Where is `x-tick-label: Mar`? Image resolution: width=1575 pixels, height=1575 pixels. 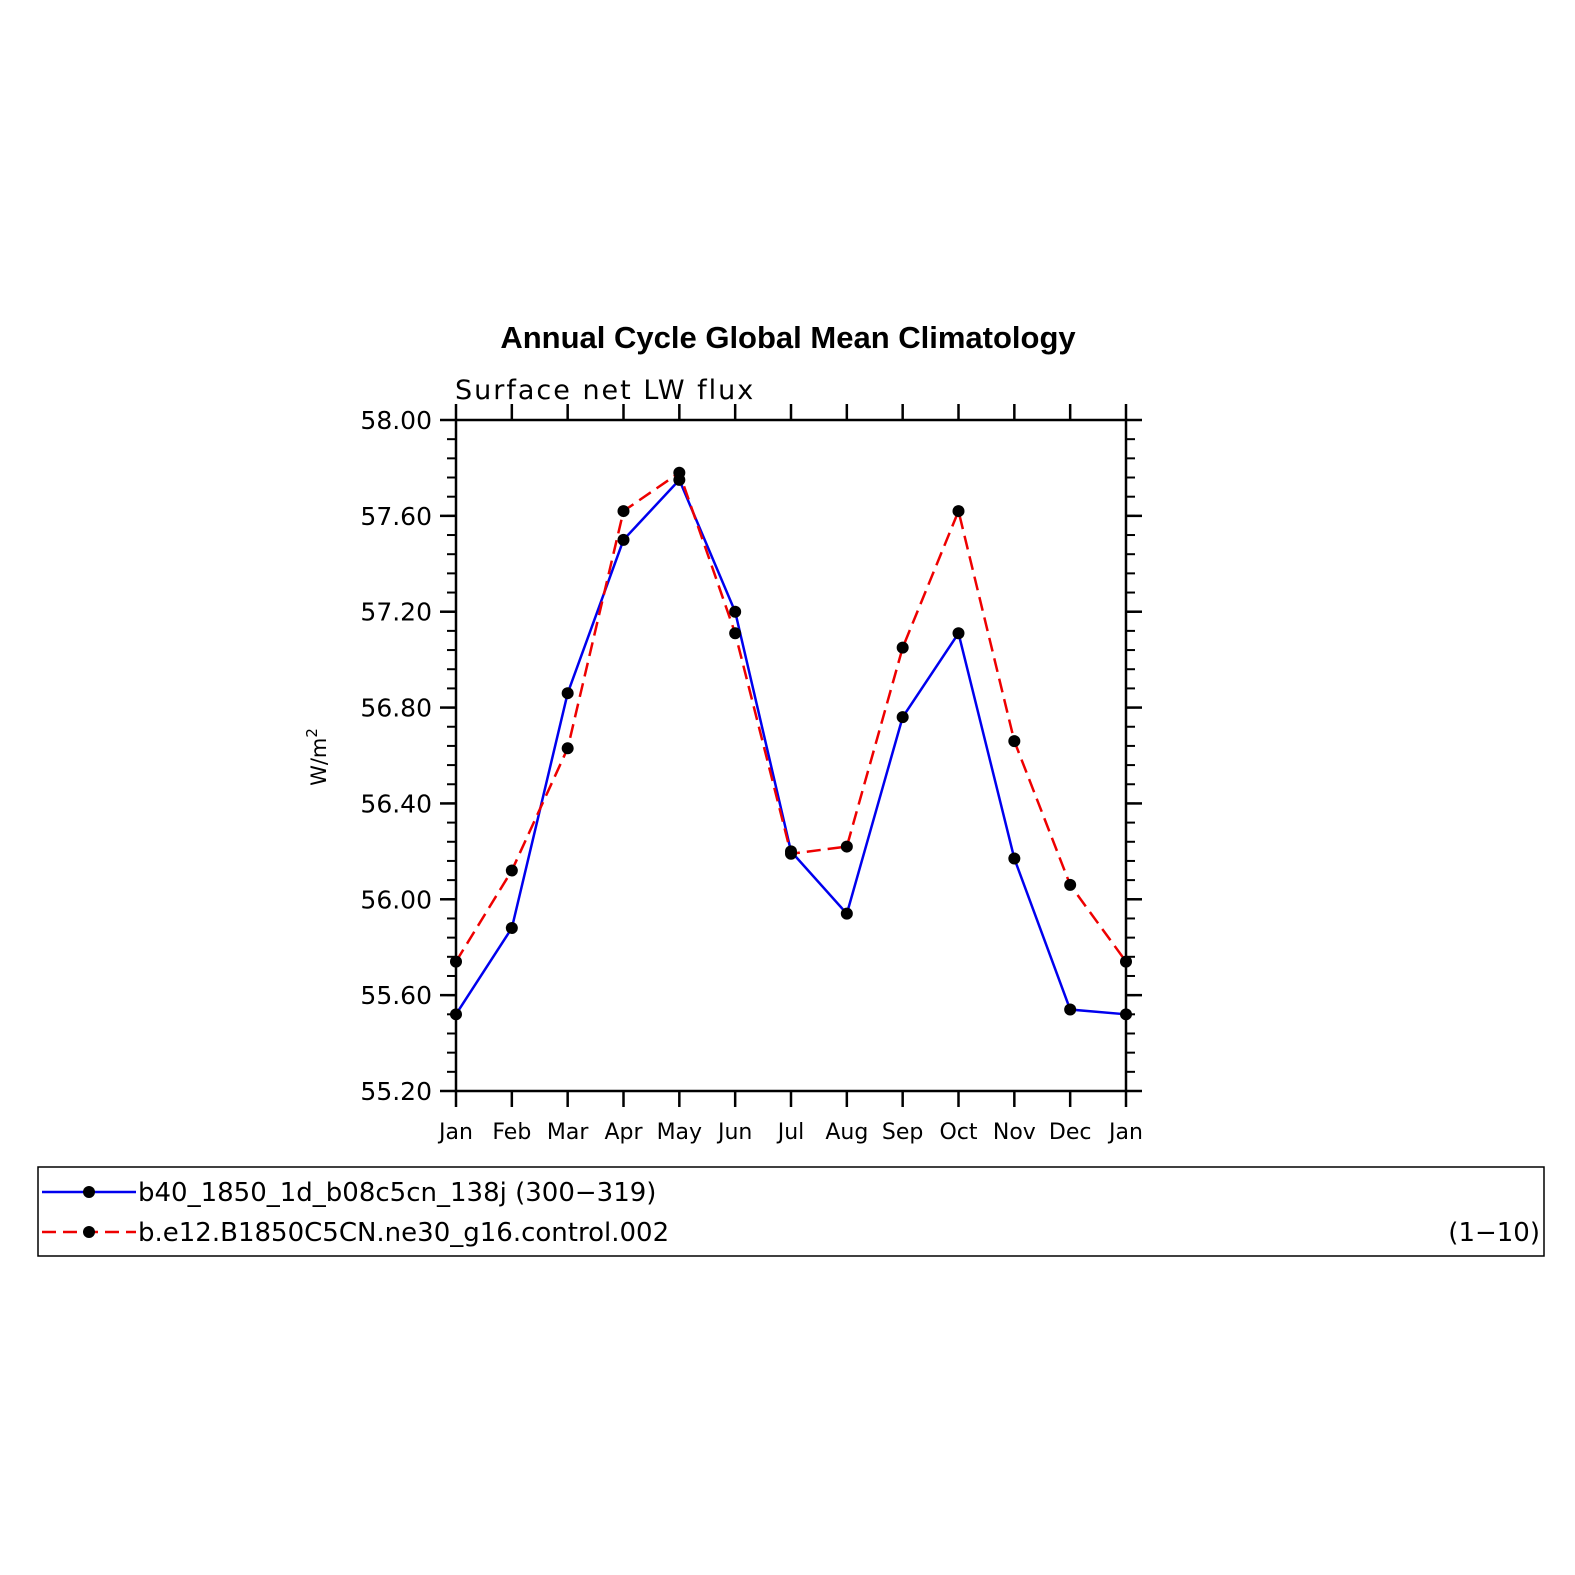 x-tick-label: Mar is located at coordinates (568, 1132).